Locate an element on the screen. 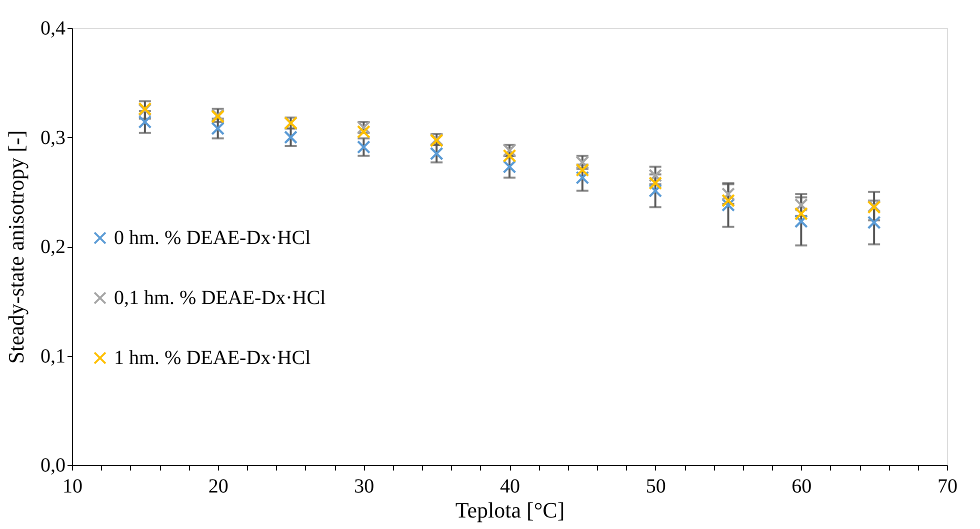 The height and width of the screenshot is (529, 980). x-tick-label: 60 is located at coordinates (802, 487).